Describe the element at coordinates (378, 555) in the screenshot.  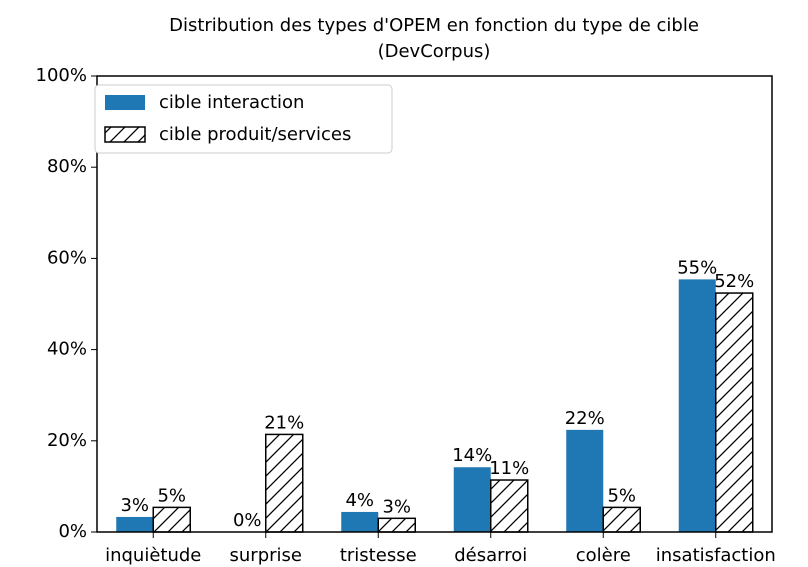
I see `x-tick-label: tristesse` at that location.